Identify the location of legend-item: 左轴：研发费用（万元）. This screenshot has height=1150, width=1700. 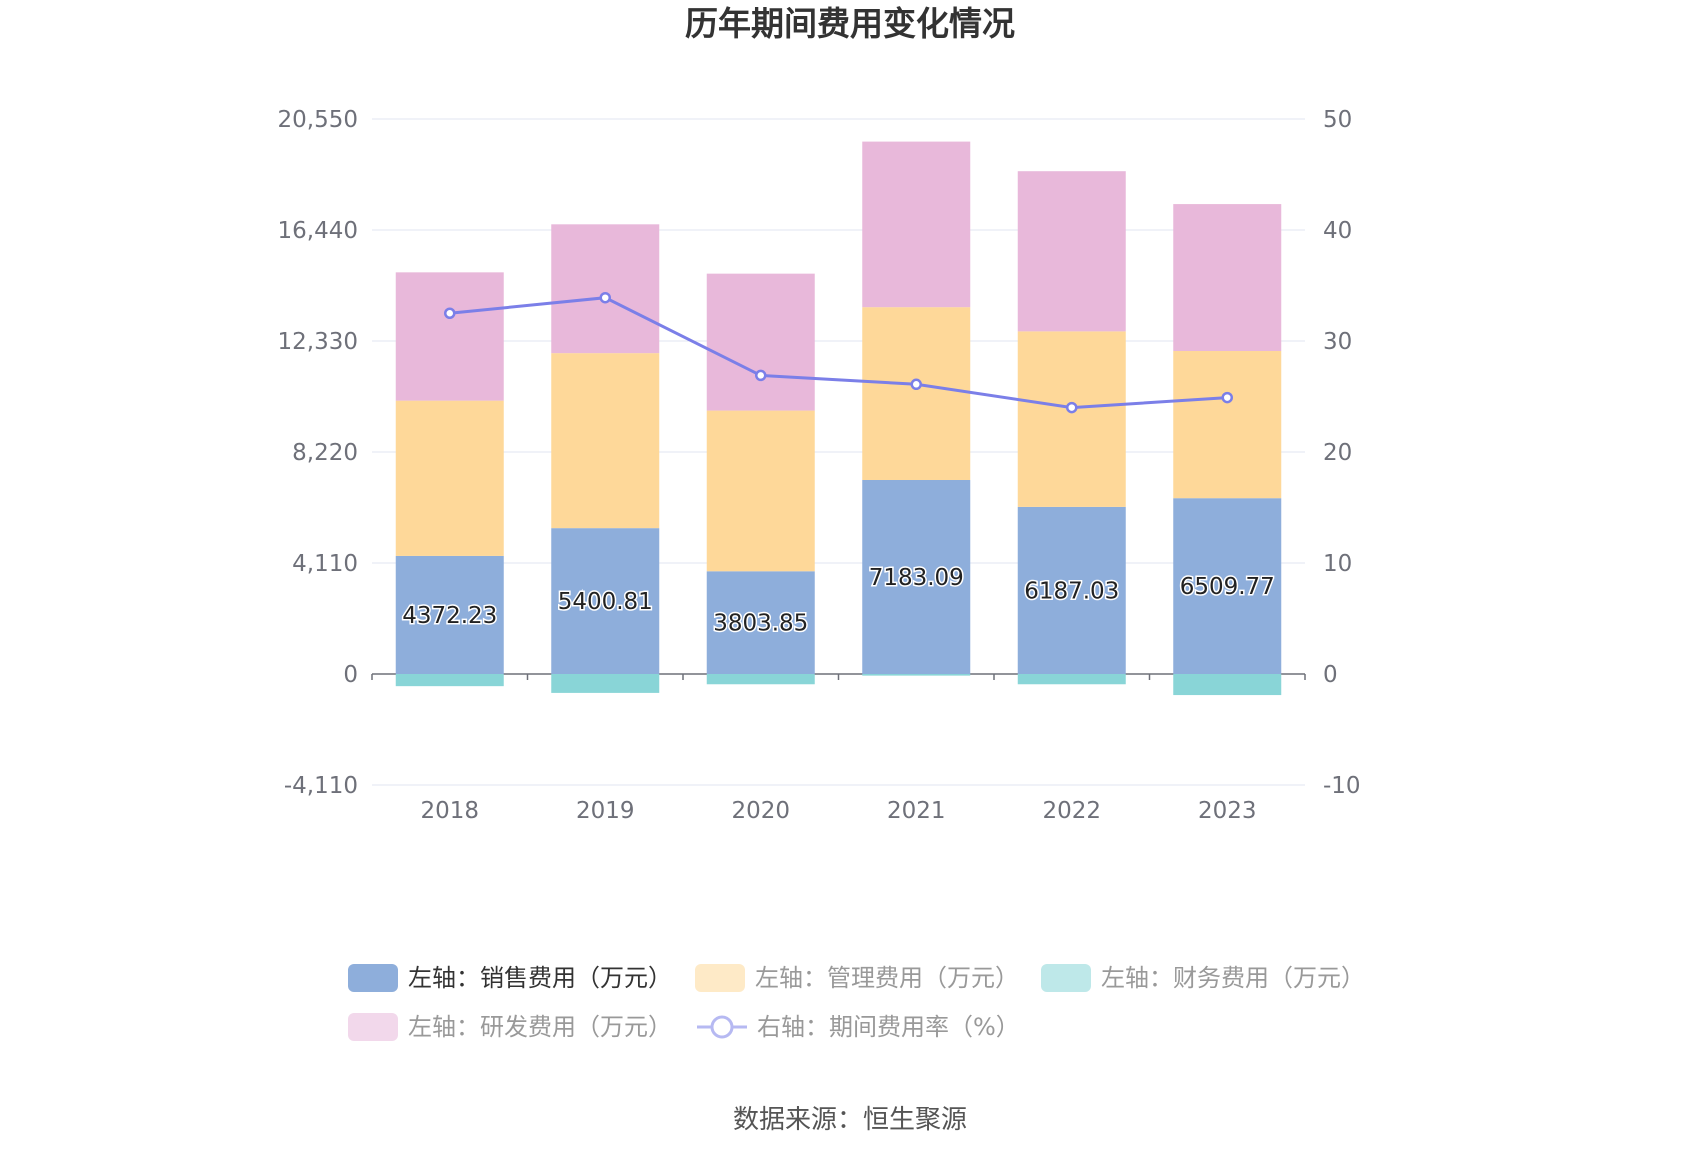
(510, 1027).